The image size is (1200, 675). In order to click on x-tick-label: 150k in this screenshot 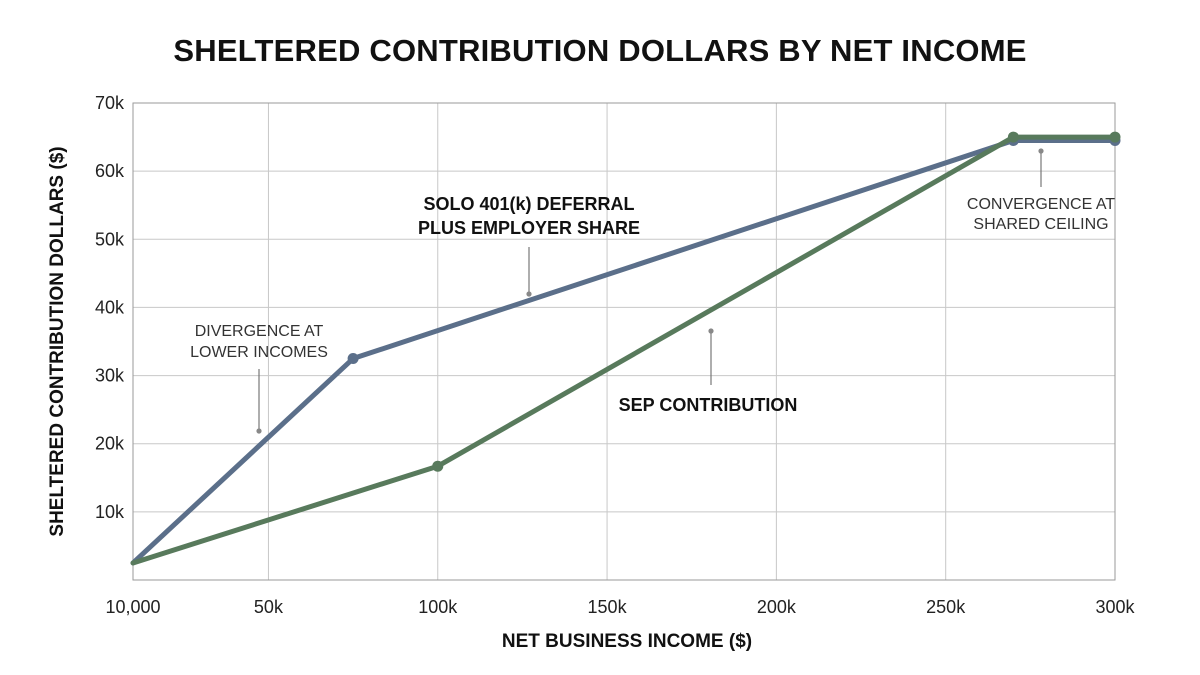, I will do `click(608, 607)`.